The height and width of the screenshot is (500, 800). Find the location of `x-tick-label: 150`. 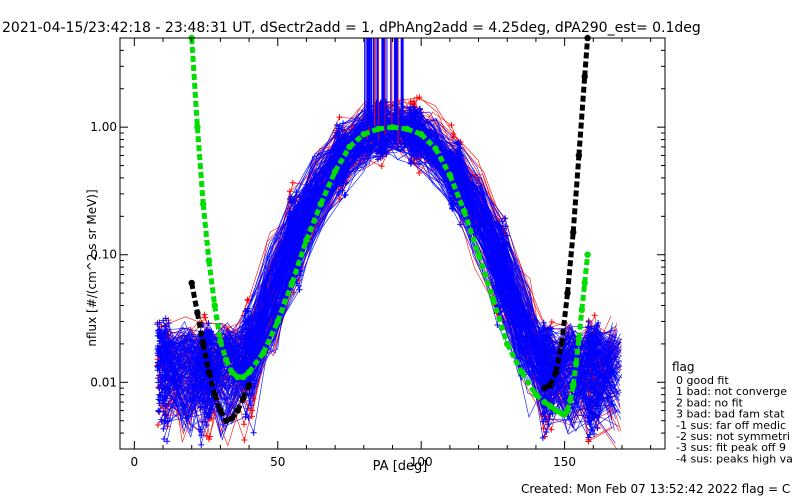

x-tick-label: 150 is located at coordinates (564, 462).